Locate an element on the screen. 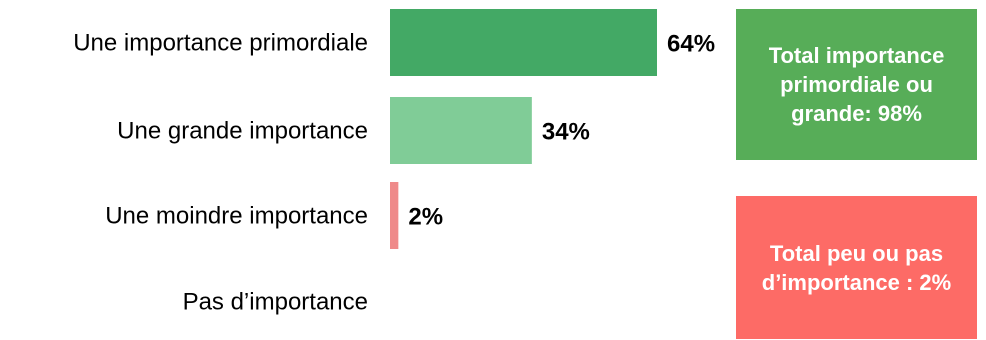 The width and height of the screenshot is (986, 340). value-label: 64% is located at coordinates (691, 44).